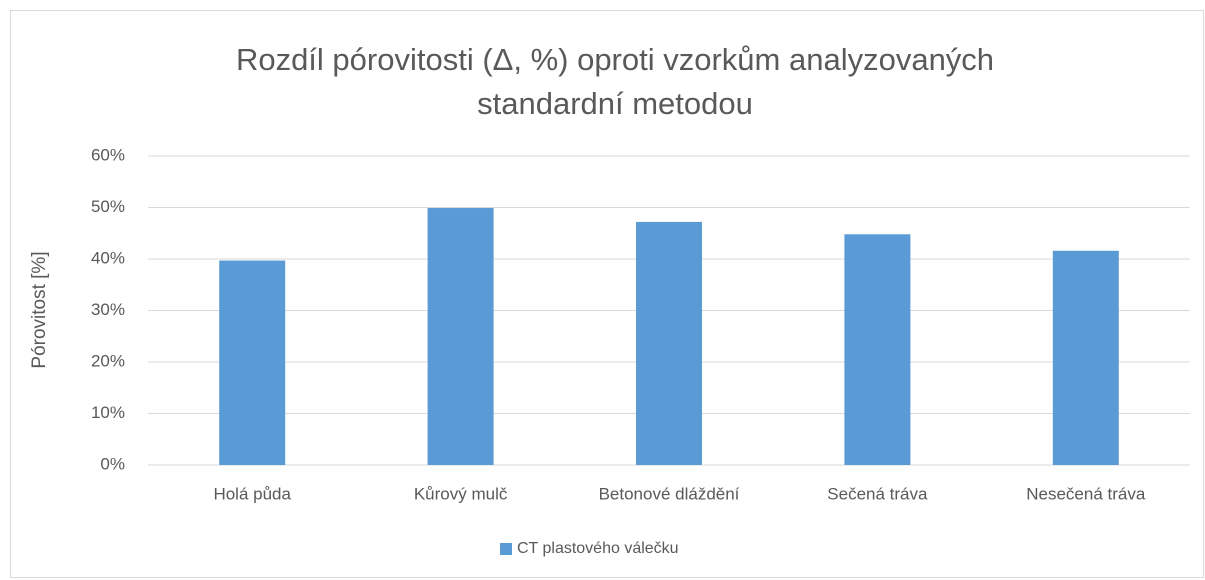  What do you see at coordinates (108, 154) in the screenshot?
I see `y-tick-label: 60%` at bounding box center [108, 154].